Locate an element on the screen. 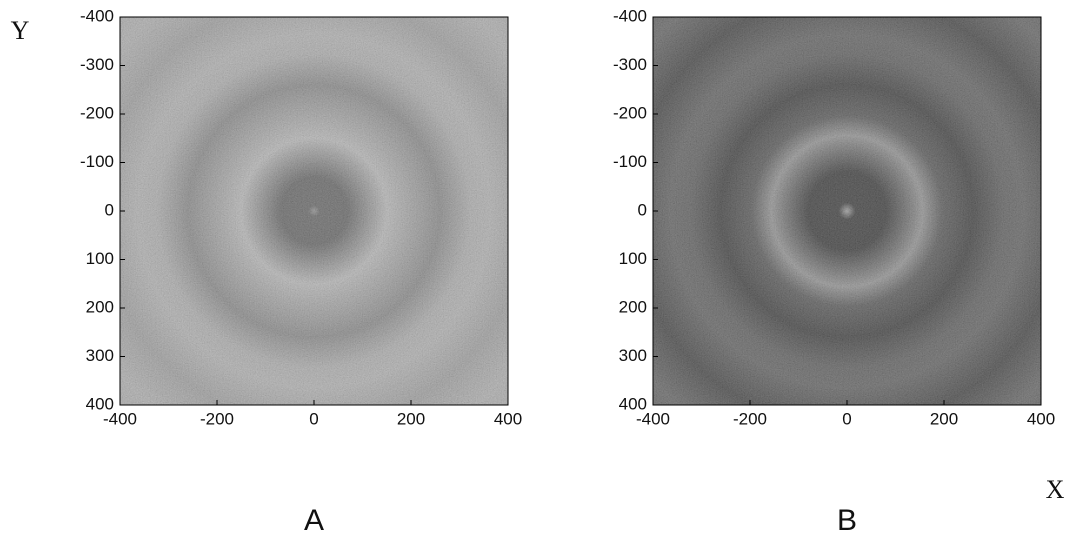  panel-label: A is located at coordinates (314, 520).